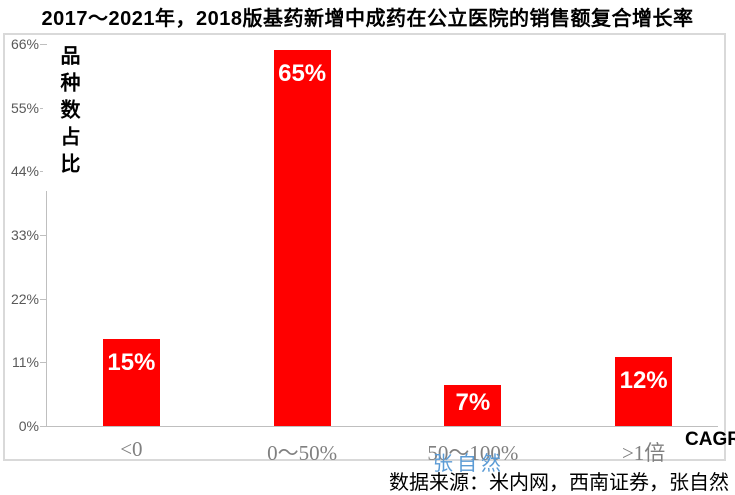  I want to click on y-axis-title-text: 品种数占比, so click(68, 112).